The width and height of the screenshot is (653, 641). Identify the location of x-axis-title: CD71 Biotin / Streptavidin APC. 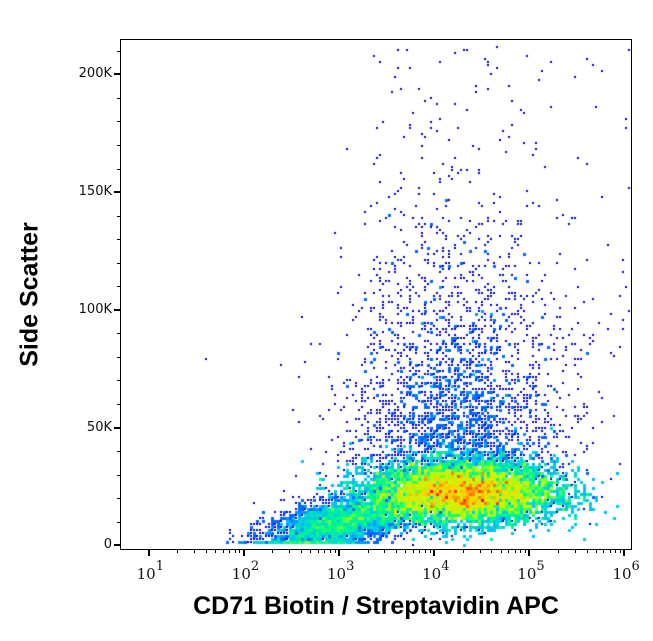
(376, 606).